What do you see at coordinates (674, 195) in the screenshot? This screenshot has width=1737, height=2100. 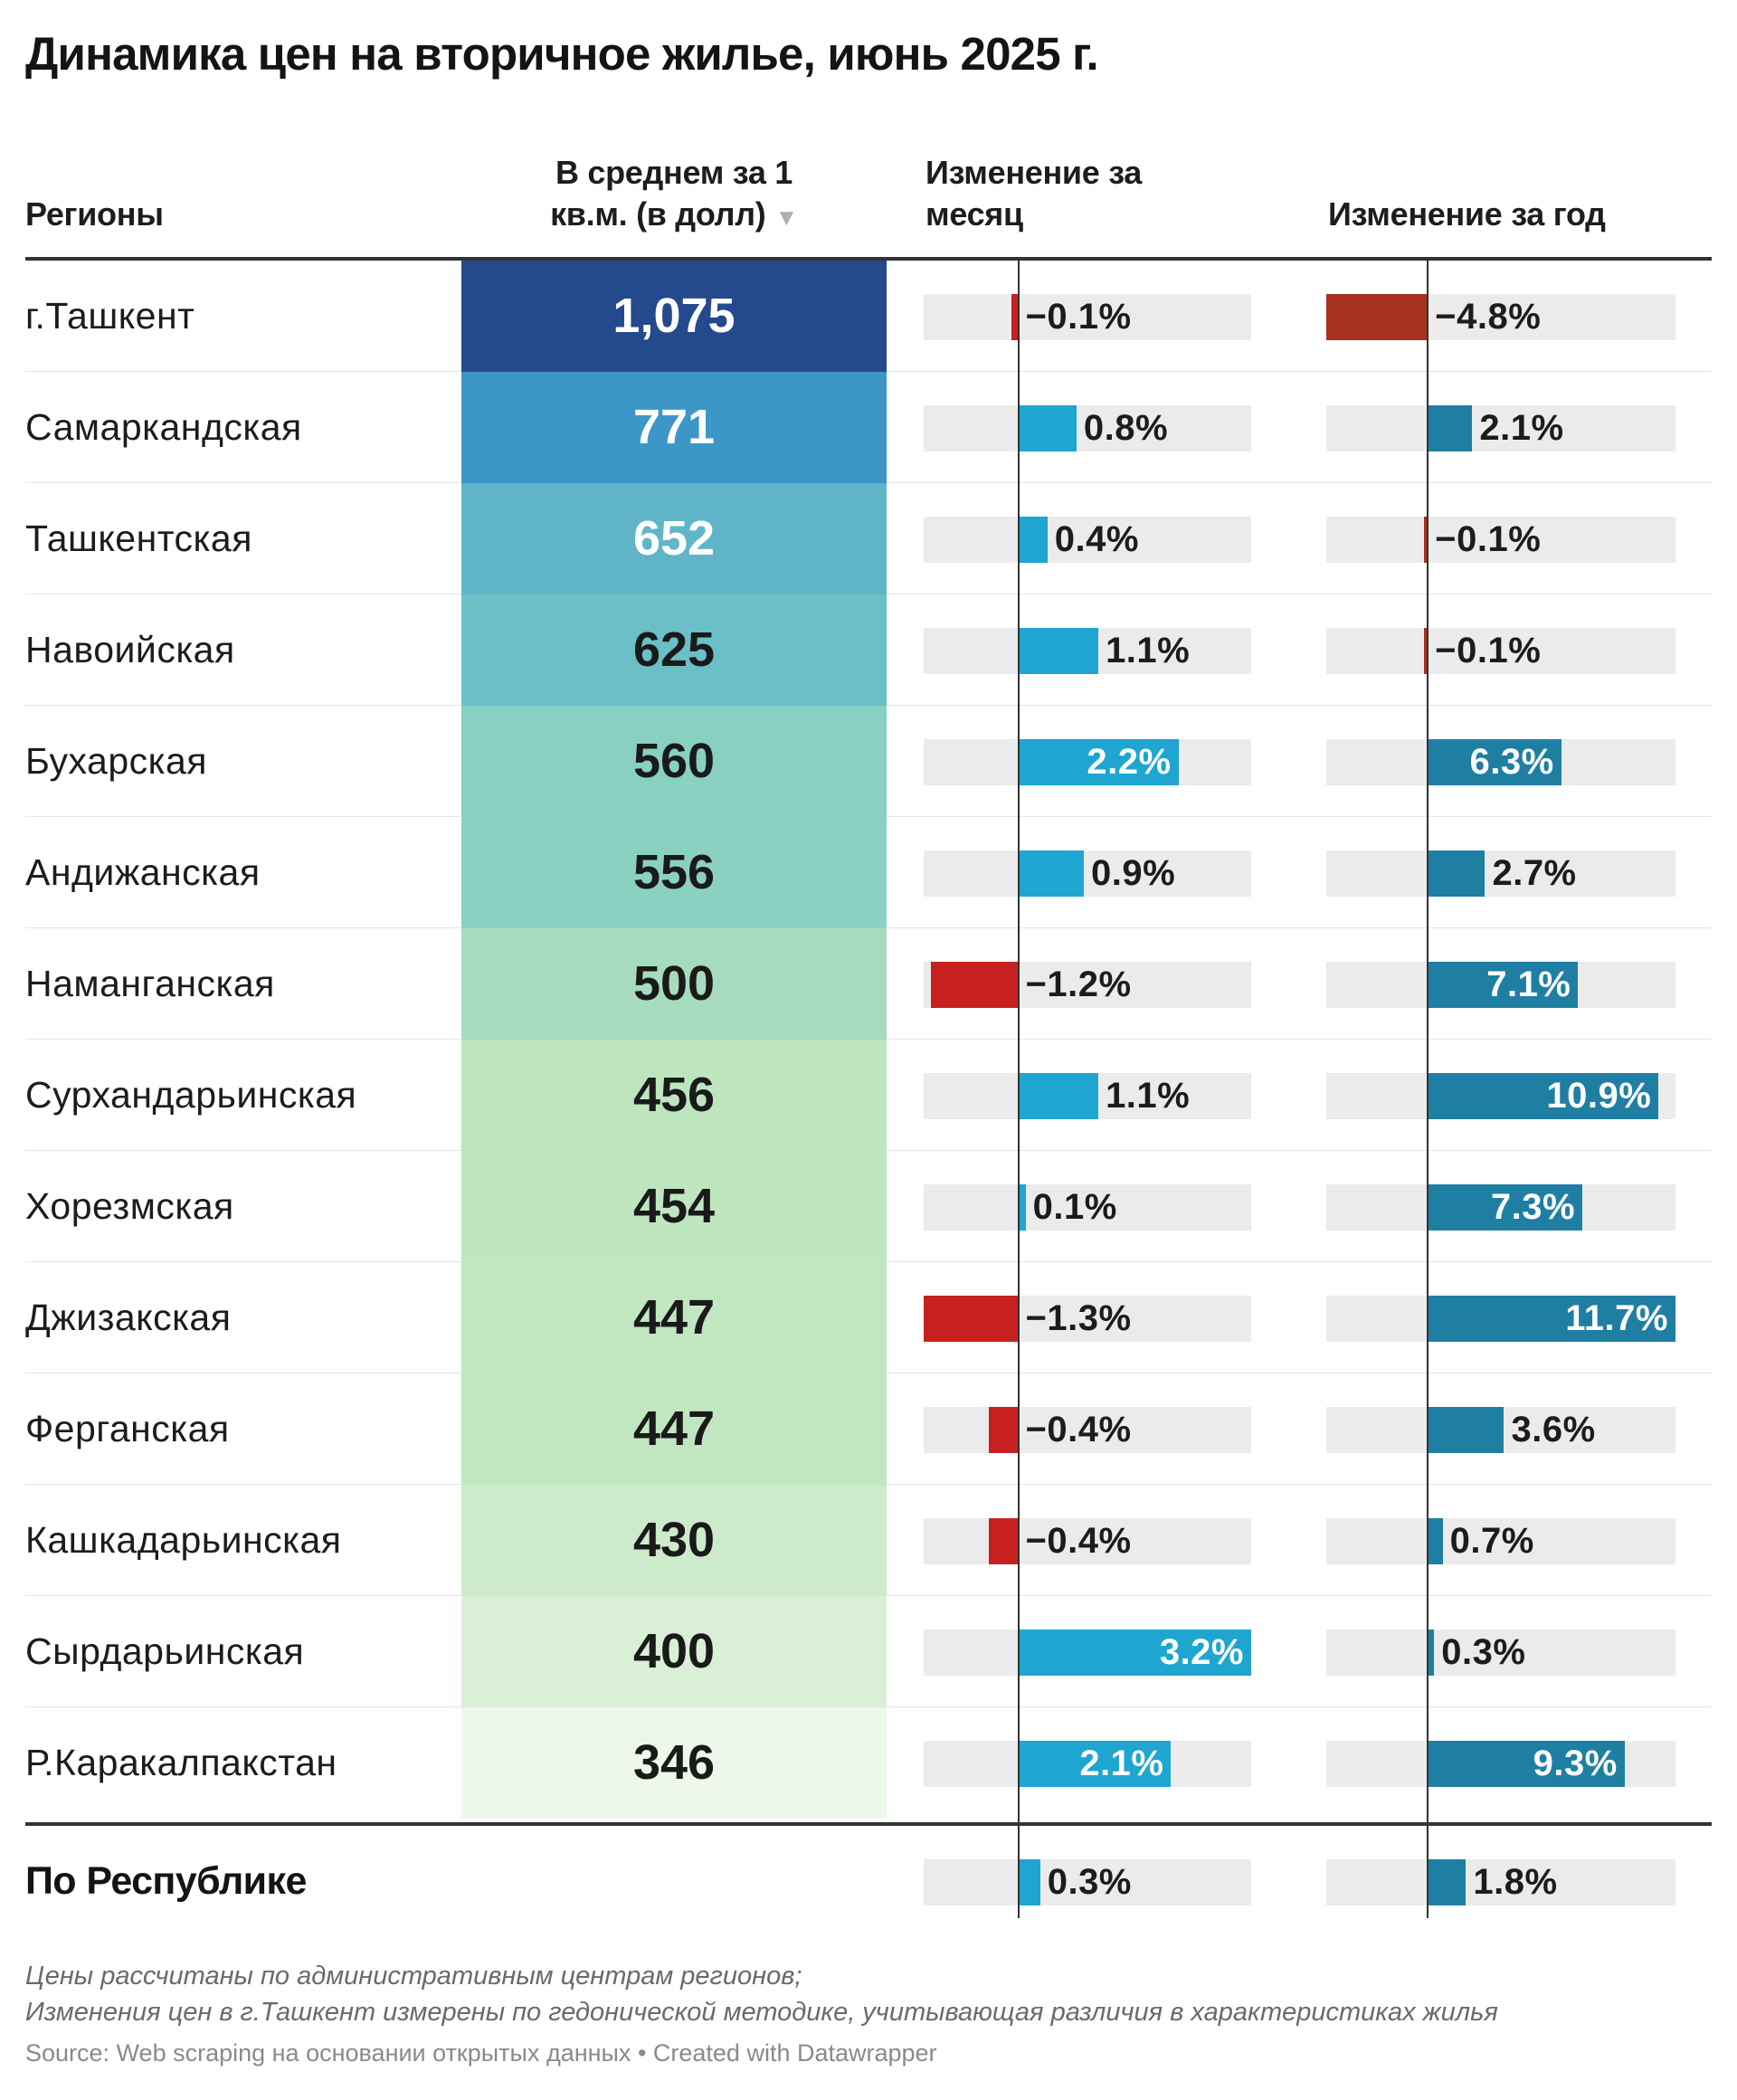 I see `header-price: В среднем за 1 кв.м. (в долл) ▼` at bounding box center [674, 195].